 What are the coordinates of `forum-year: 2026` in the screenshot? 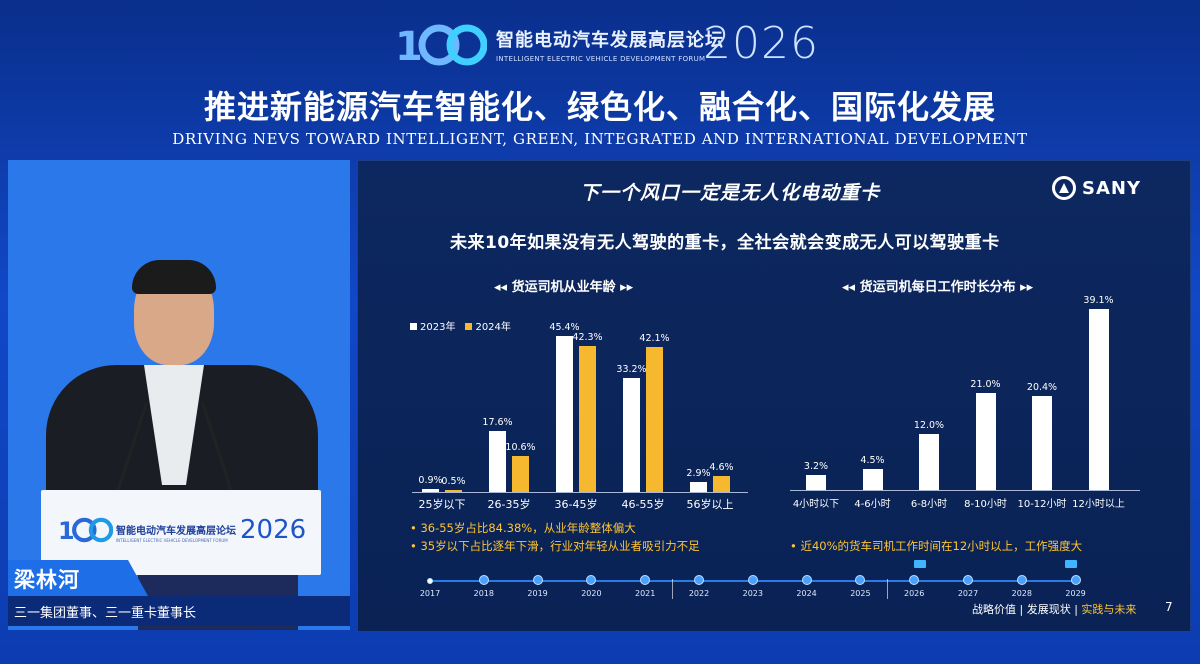 It's located at (761, 43).